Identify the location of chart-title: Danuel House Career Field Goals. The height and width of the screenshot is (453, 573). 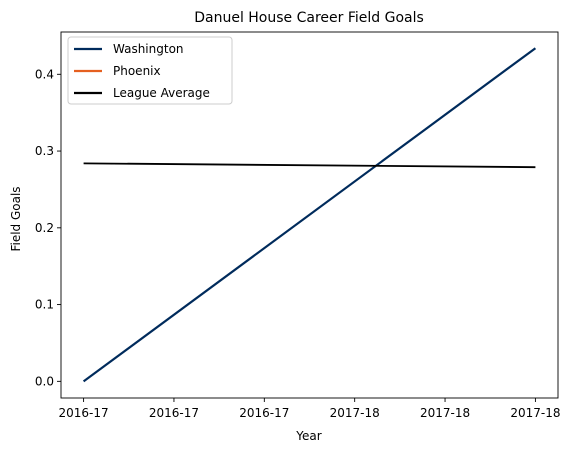
(309, 18).